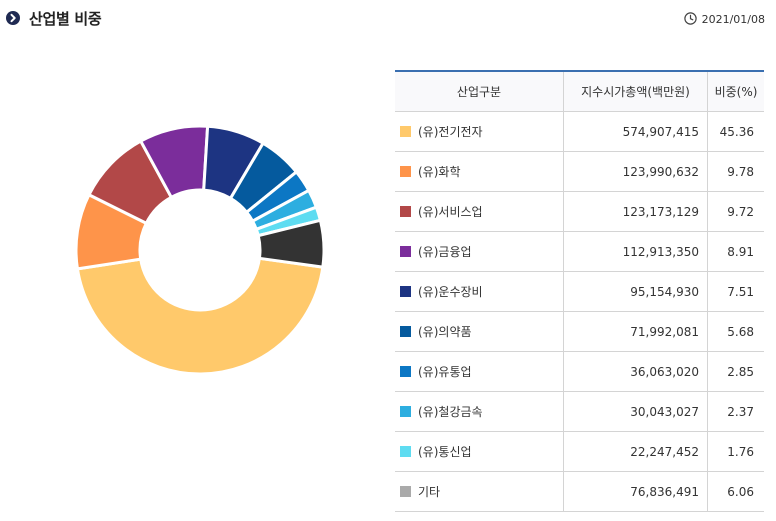  What do you see at coordinates (635, 491) in the screenshot?
I see `market-cap-cell: 76,836,491` at bounding box center [635, 491].